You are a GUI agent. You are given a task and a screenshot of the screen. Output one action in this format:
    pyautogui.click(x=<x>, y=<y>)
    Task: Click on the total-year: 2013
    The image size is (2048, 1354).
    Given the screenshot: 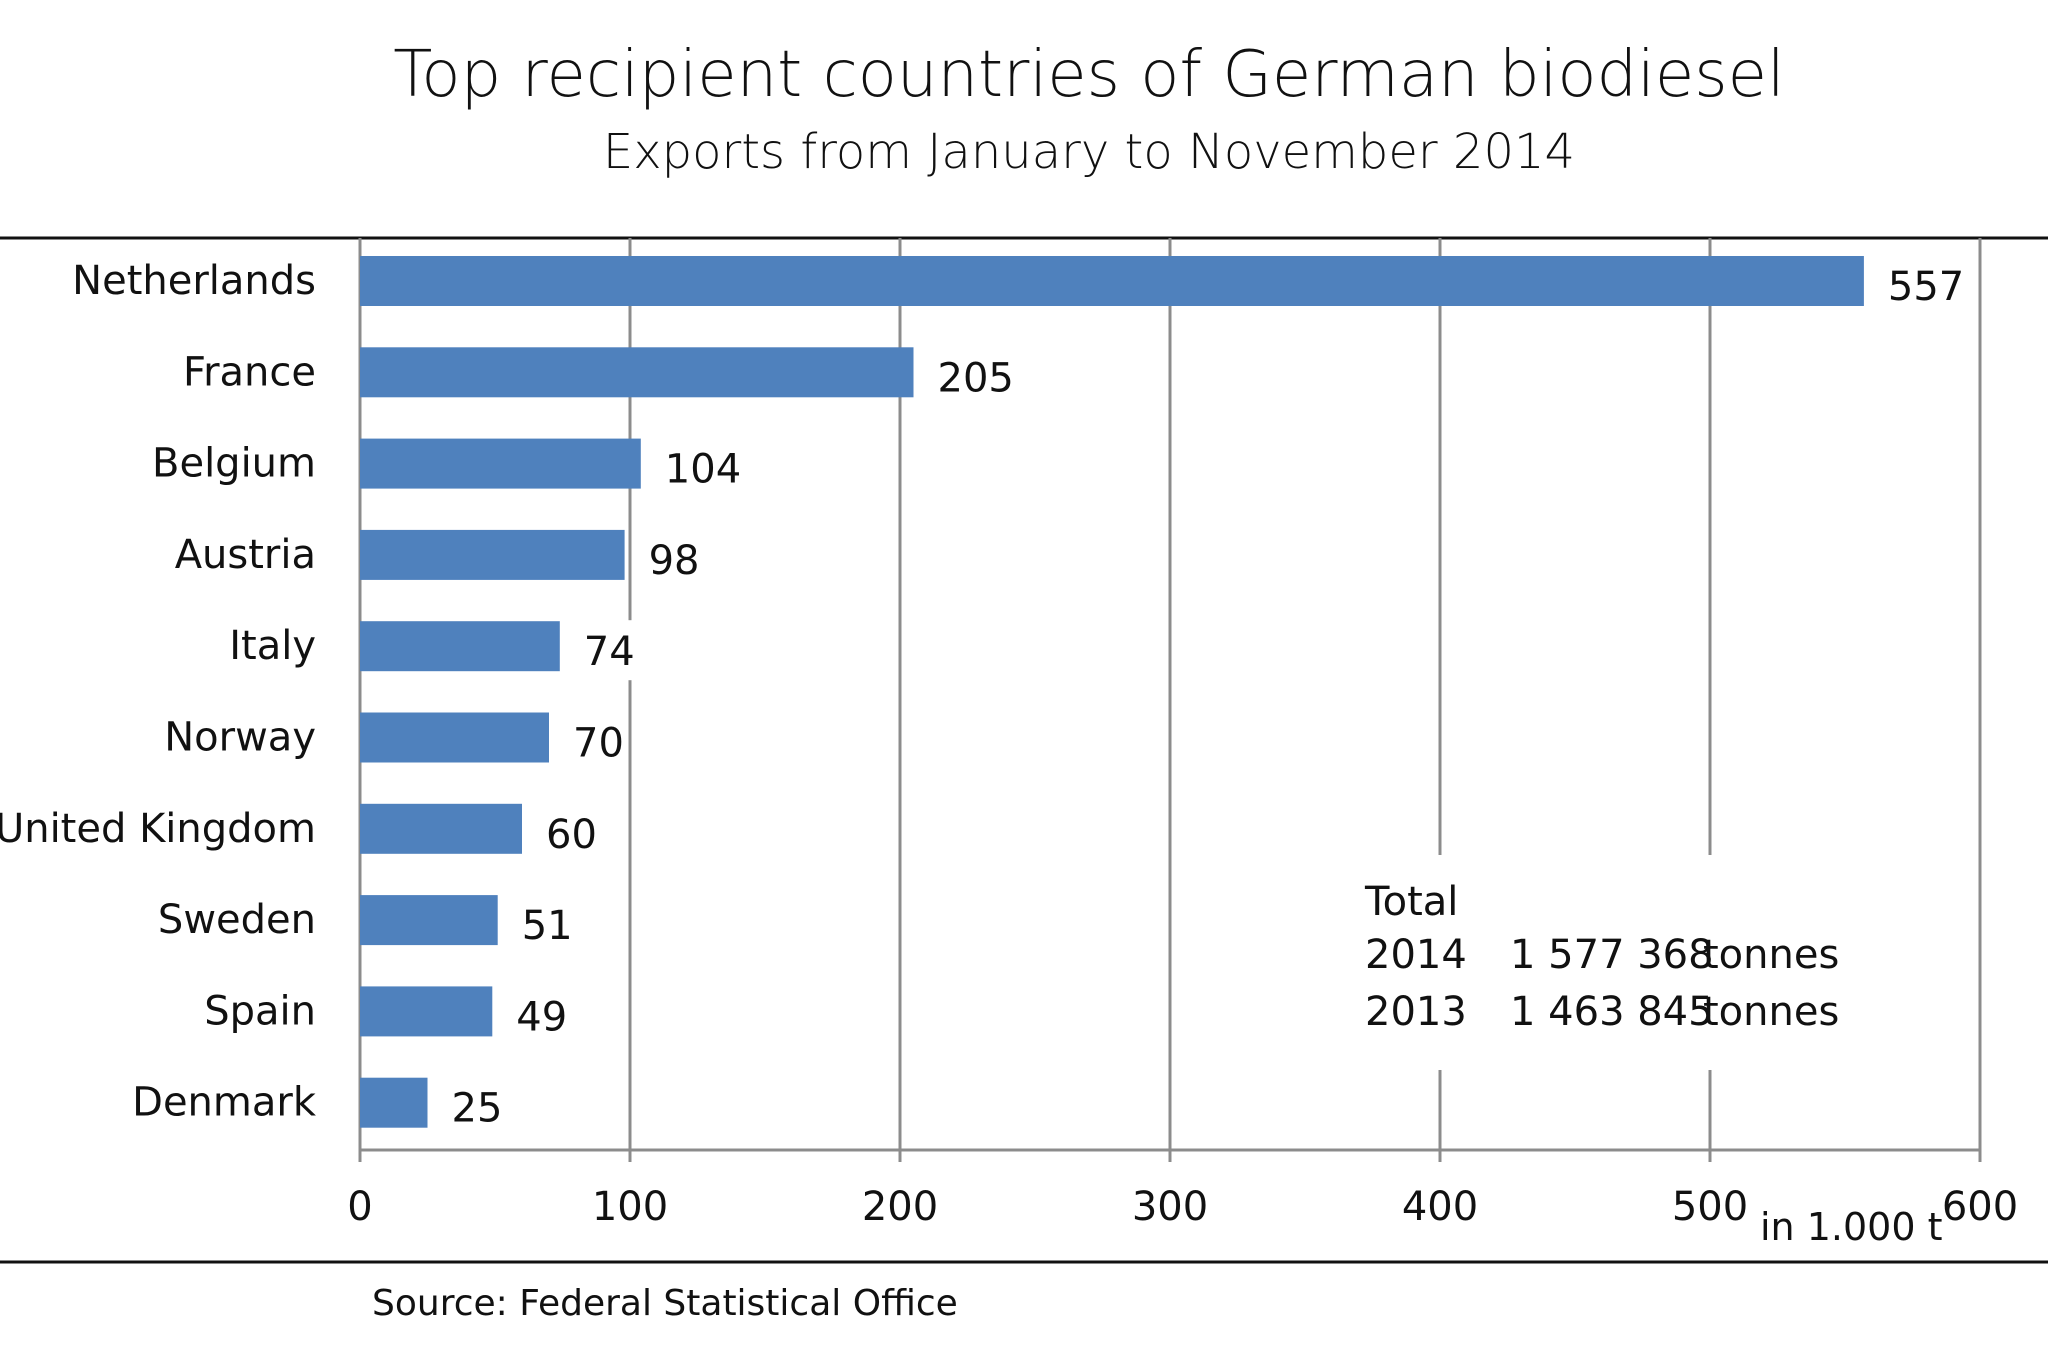 What is the action you would take?
    pyautogui.click(x=1416, y=1012)
    